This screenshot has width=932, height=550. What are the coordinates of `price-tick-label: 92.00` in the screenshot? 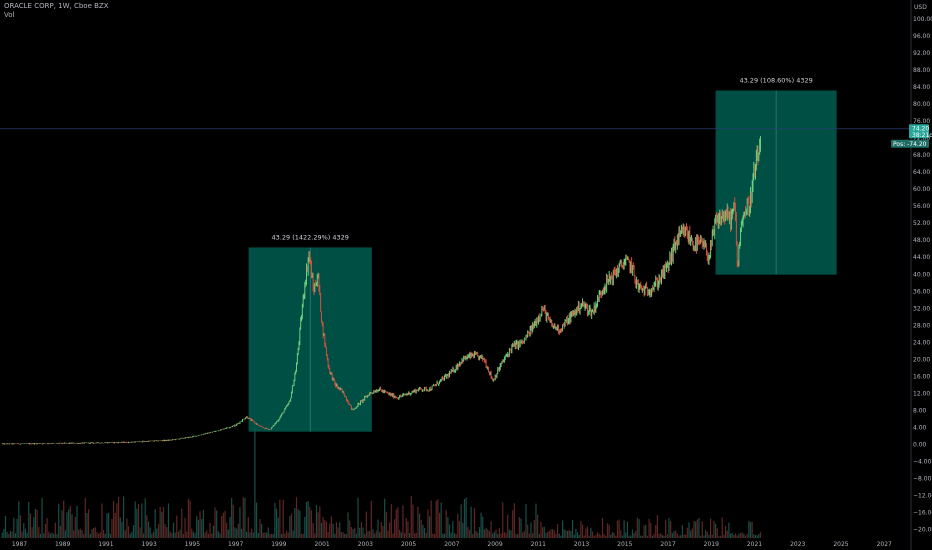 It's located at (921, 53).